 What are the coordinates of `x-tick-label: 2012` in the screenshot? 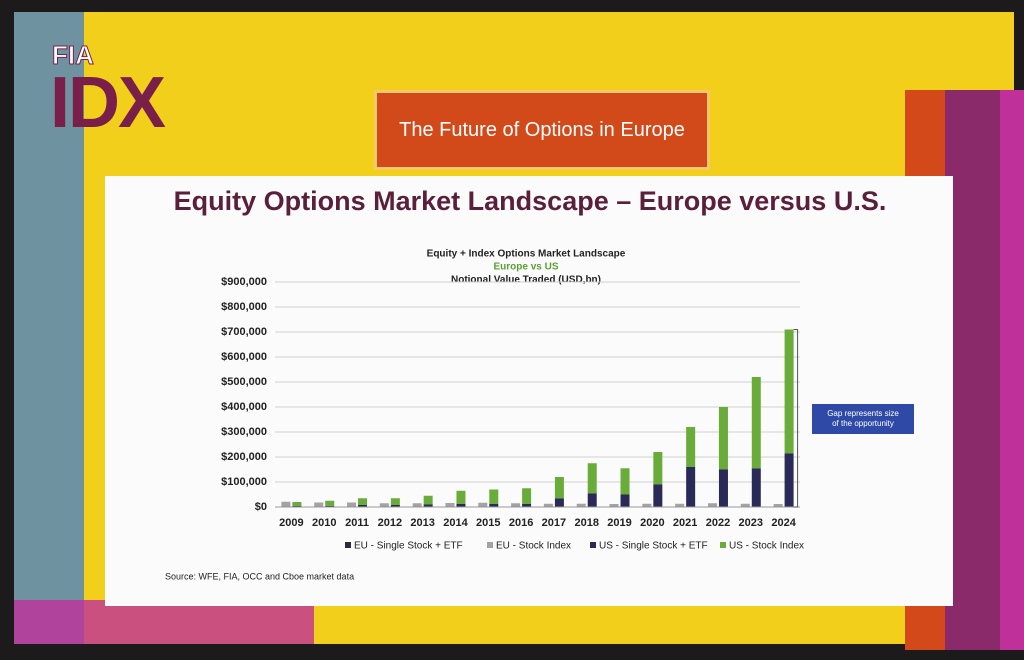 It's located at (390, 523).